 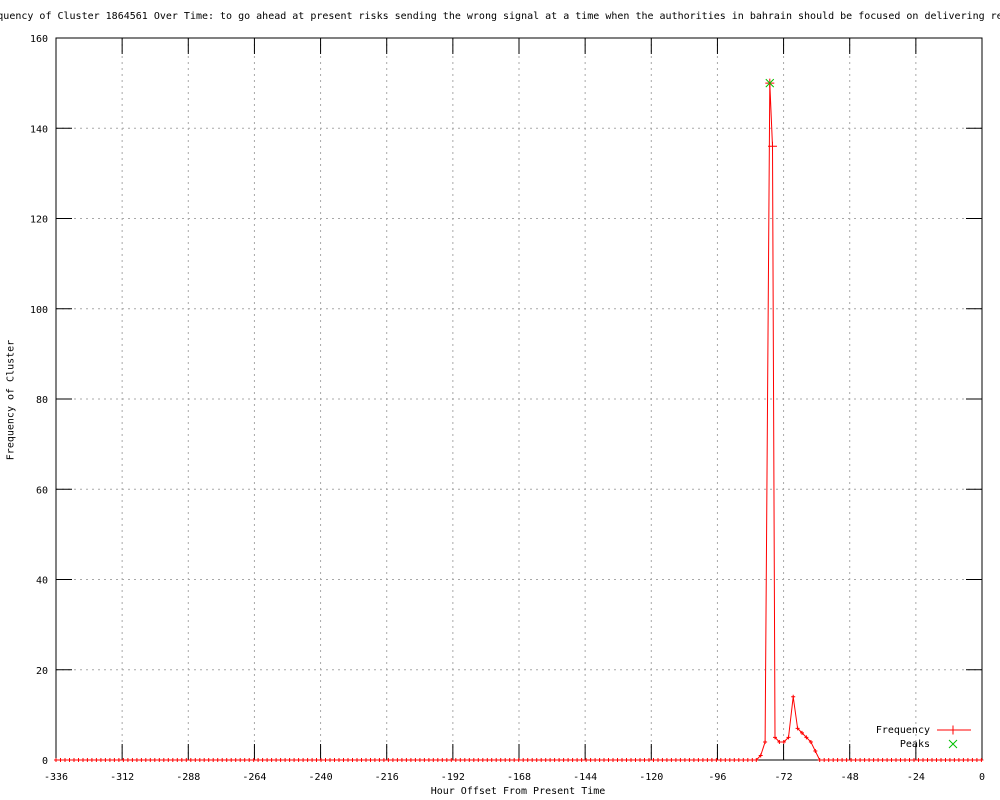 I want to click on svg-text: 60, so click(x=42, y=490).